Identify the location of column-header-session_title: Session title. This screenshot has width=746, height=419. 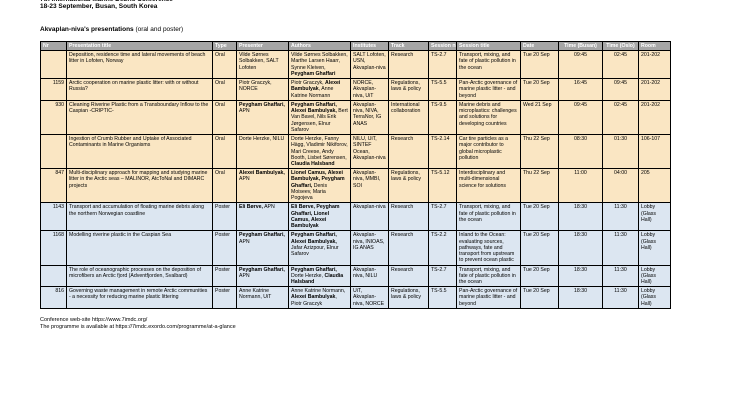
(488, 46).